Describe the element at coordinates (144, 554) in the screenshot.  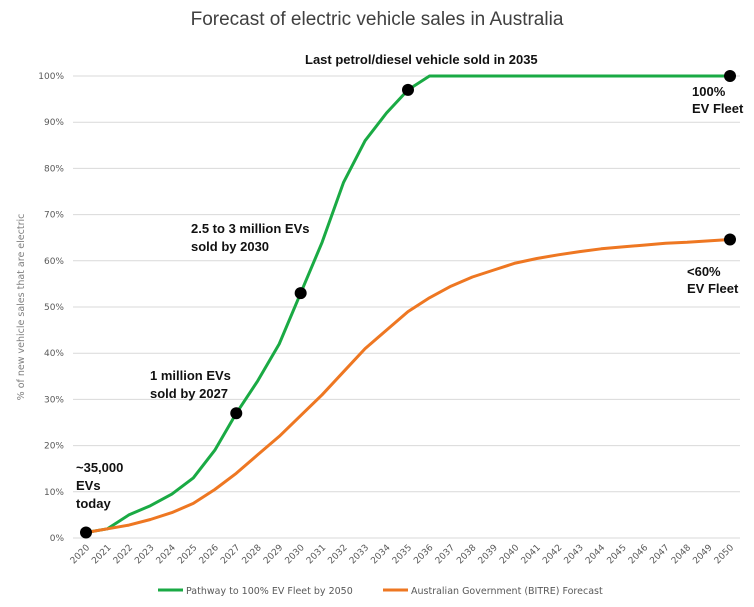
I see `x-tick-label: 2023` at that location.